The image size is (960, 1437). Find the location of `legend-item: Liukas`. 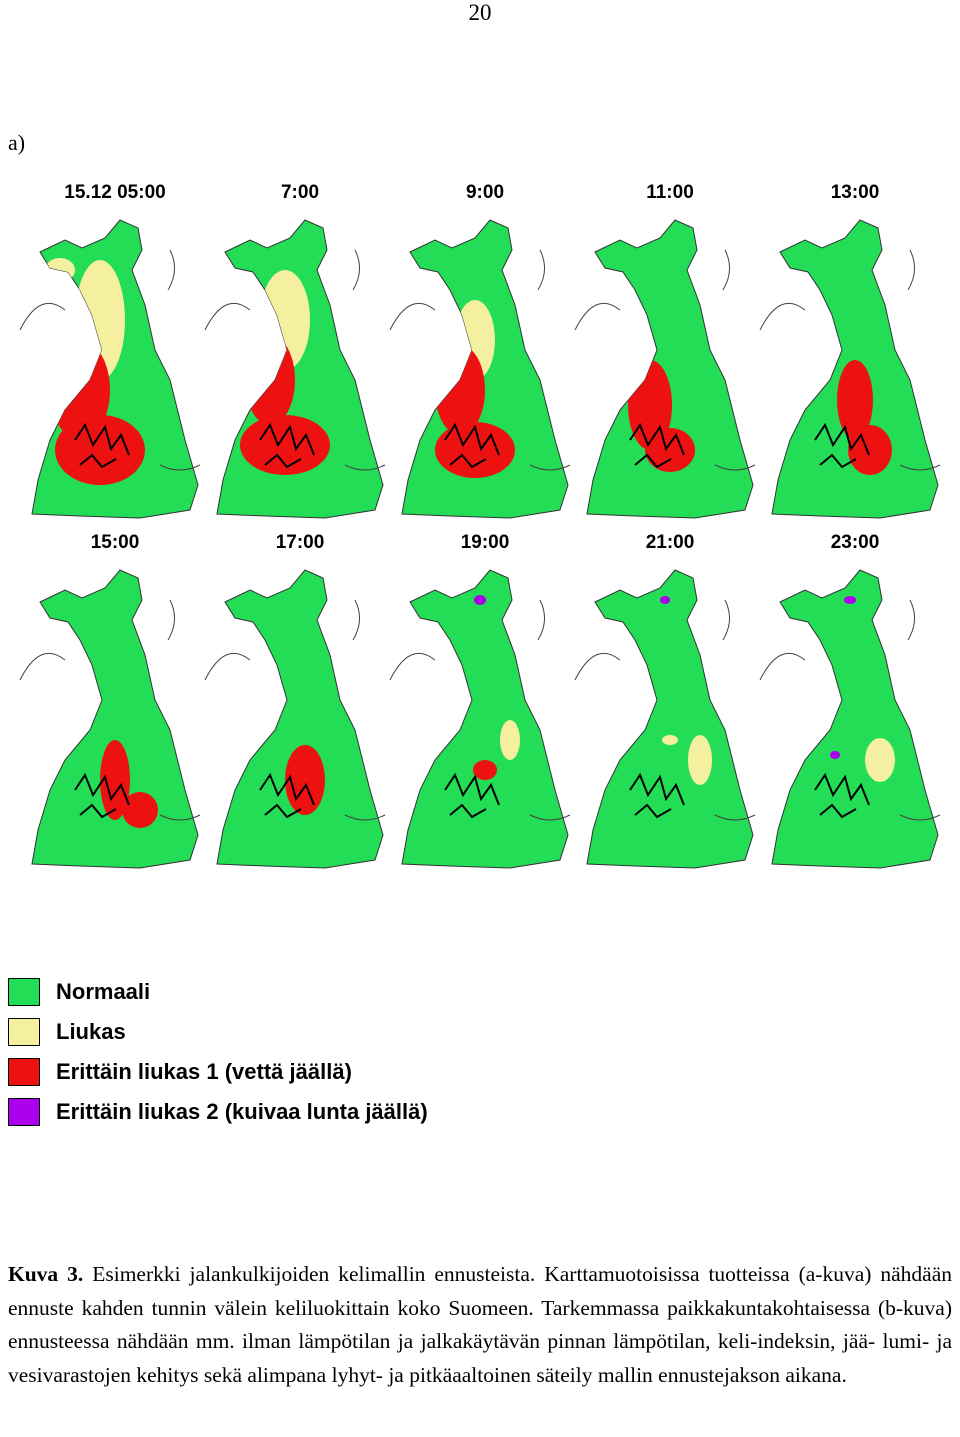

legend-item: Liukas is located at coordinates (218, 1032).